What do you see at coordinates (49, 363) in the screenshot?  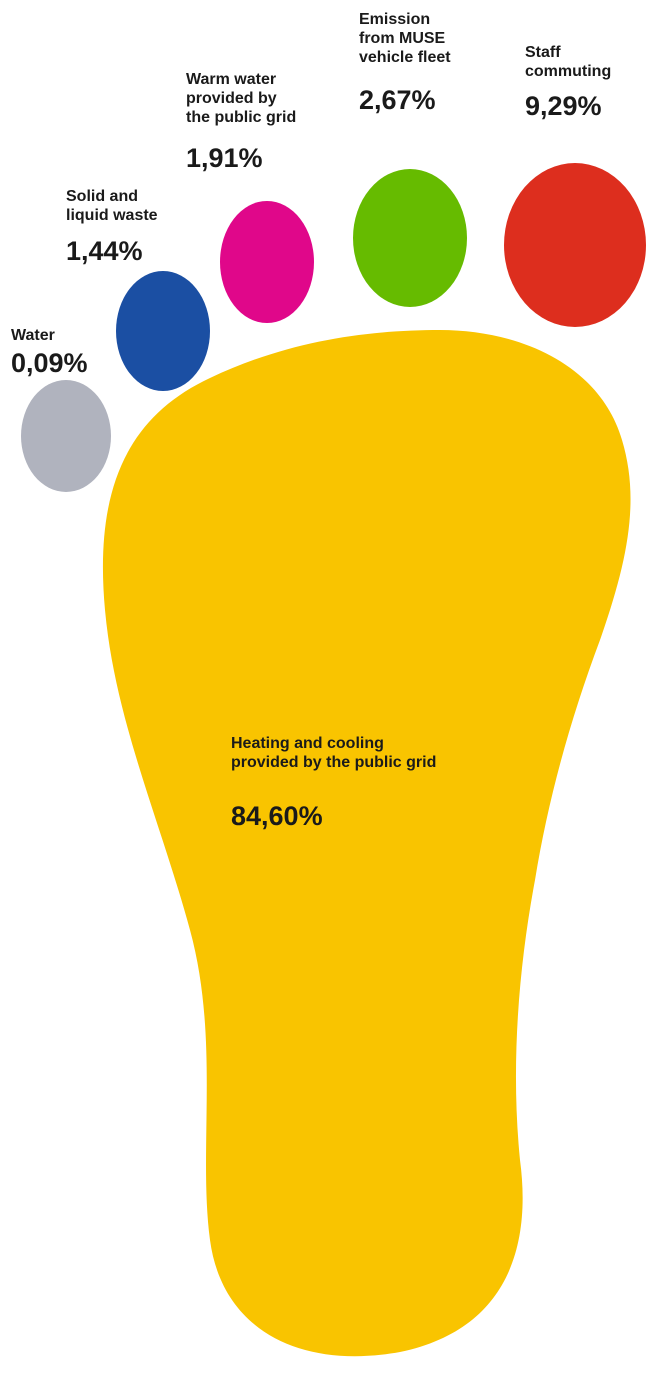 I see `value-water: 0,09%` at bounding box center [49, 363].